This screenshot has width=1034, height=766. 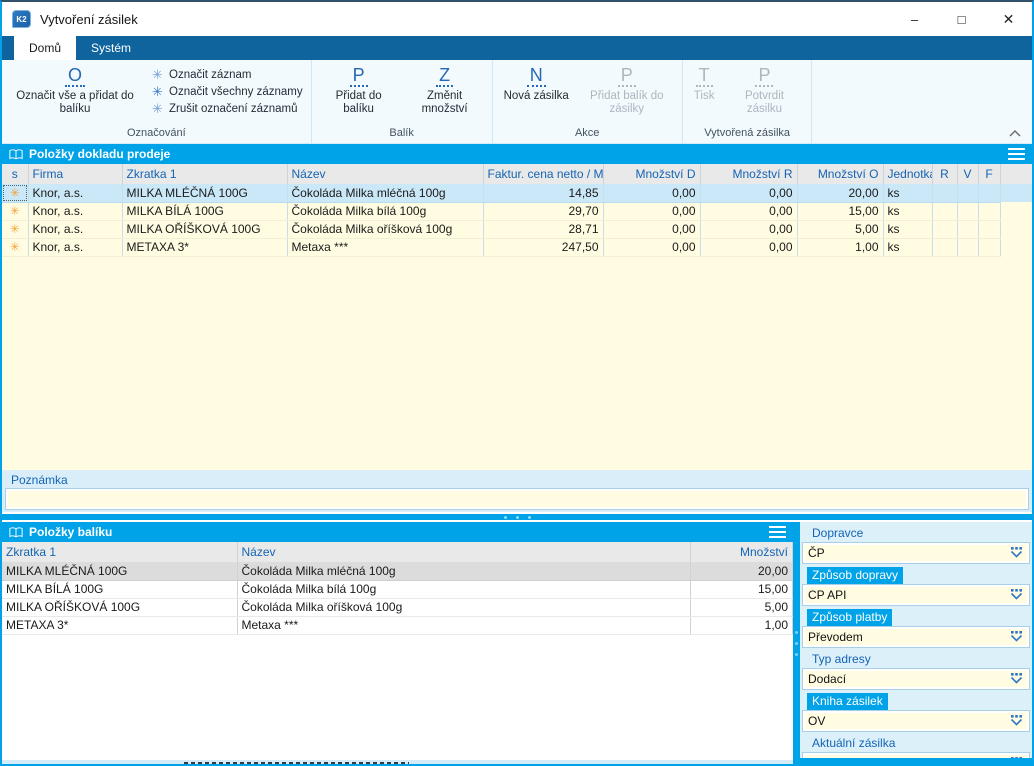 I want to click on mark-record-button: ✳ Označit záznam, so click(x=226, y=74).